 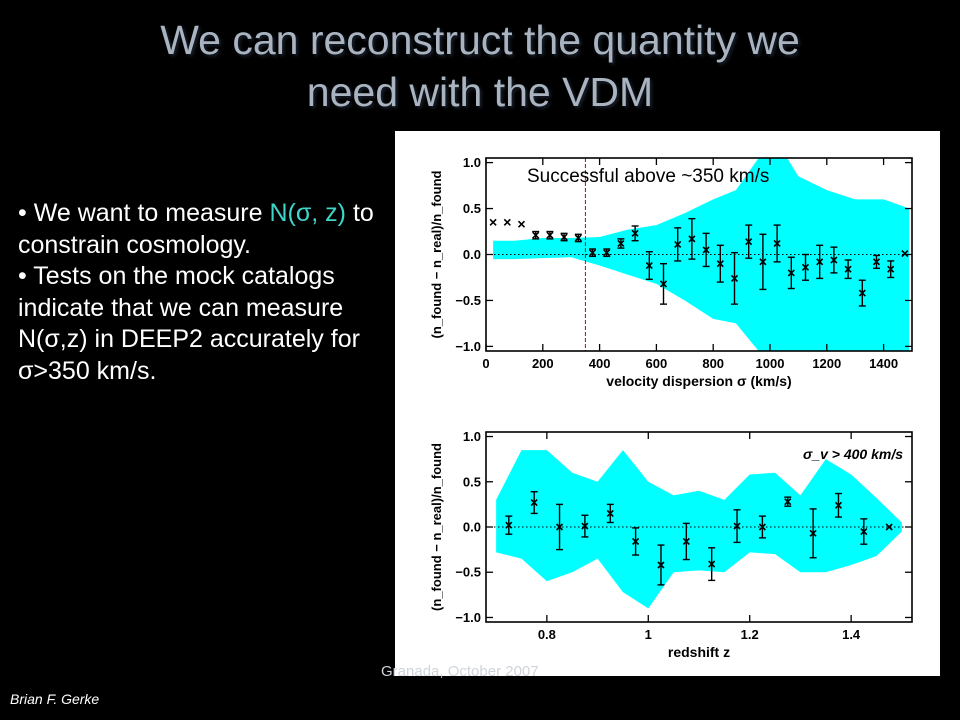 What do you see at coordinates (648, 634) in the screenshot?
I see `x-tick-label: 1` at bounding box center [648, 634].